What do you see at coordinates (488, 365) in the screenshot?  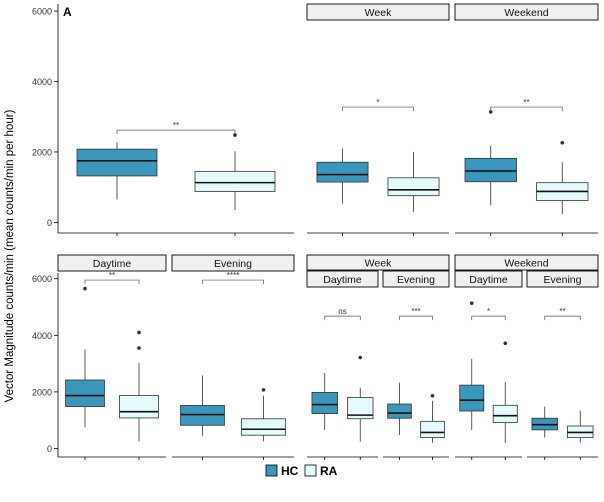 I see `facet: Daytime *` at bounding box center [488, 365].